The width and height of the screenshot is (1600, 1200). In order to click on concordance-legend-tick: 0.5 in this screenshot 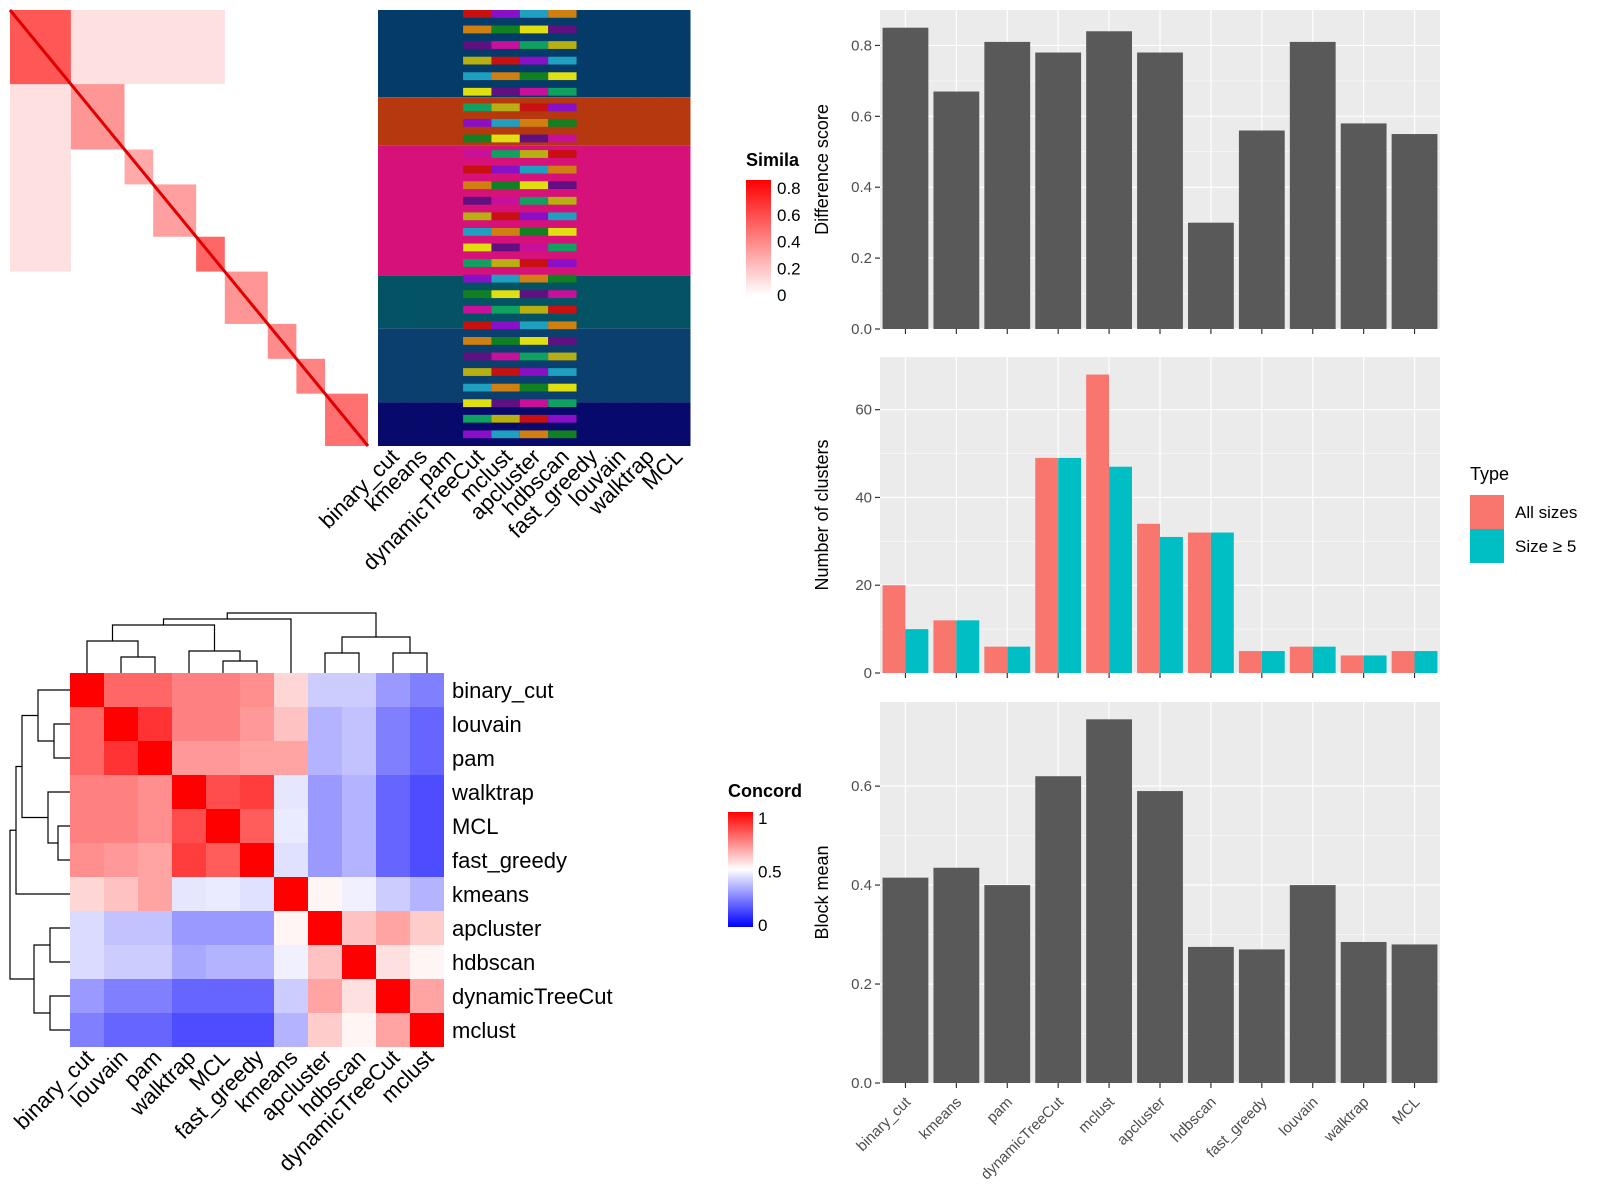, I will do `click(770, 872)`.